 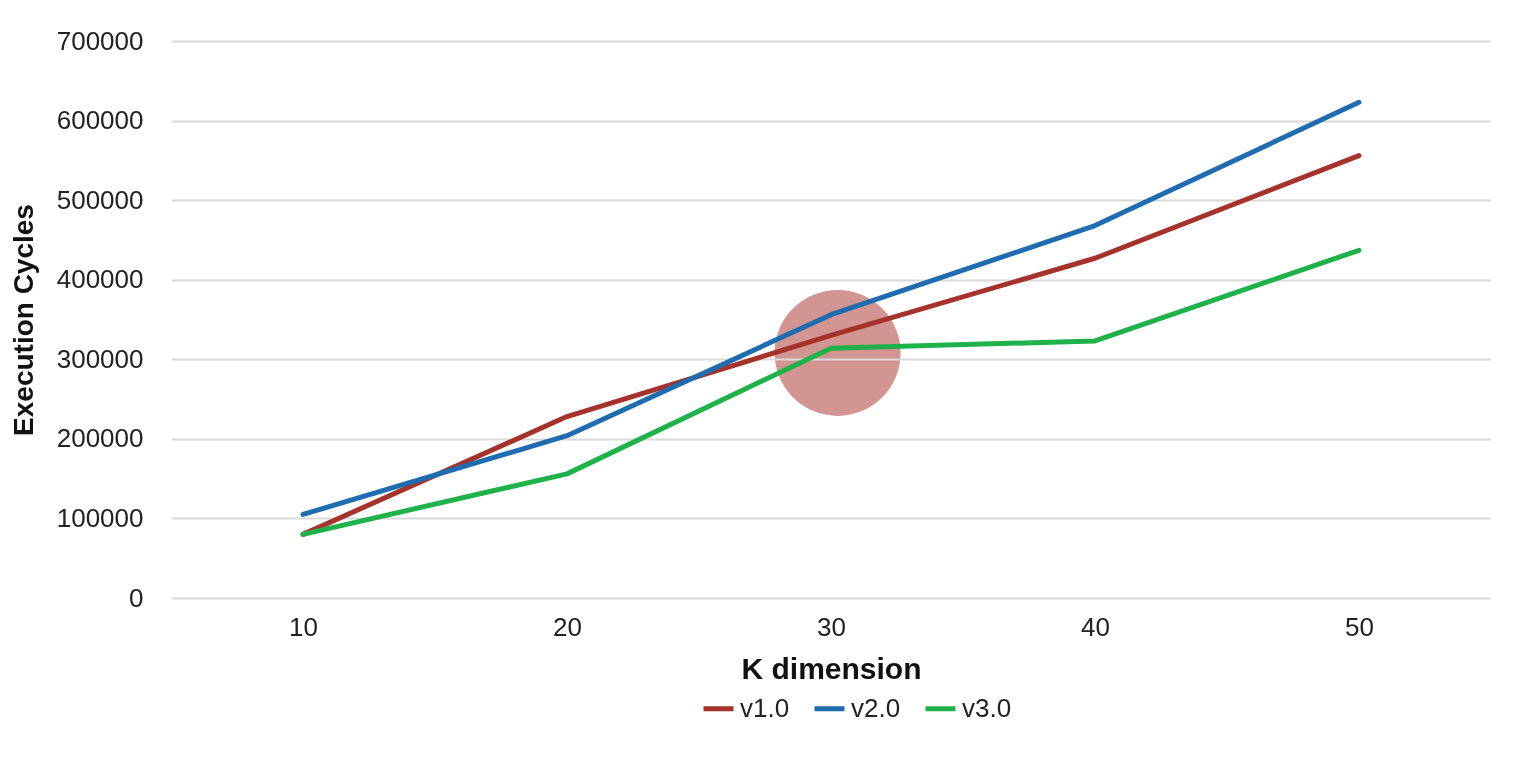 I want to click on y-tick-label: 300000, so click(x=100, y=358).